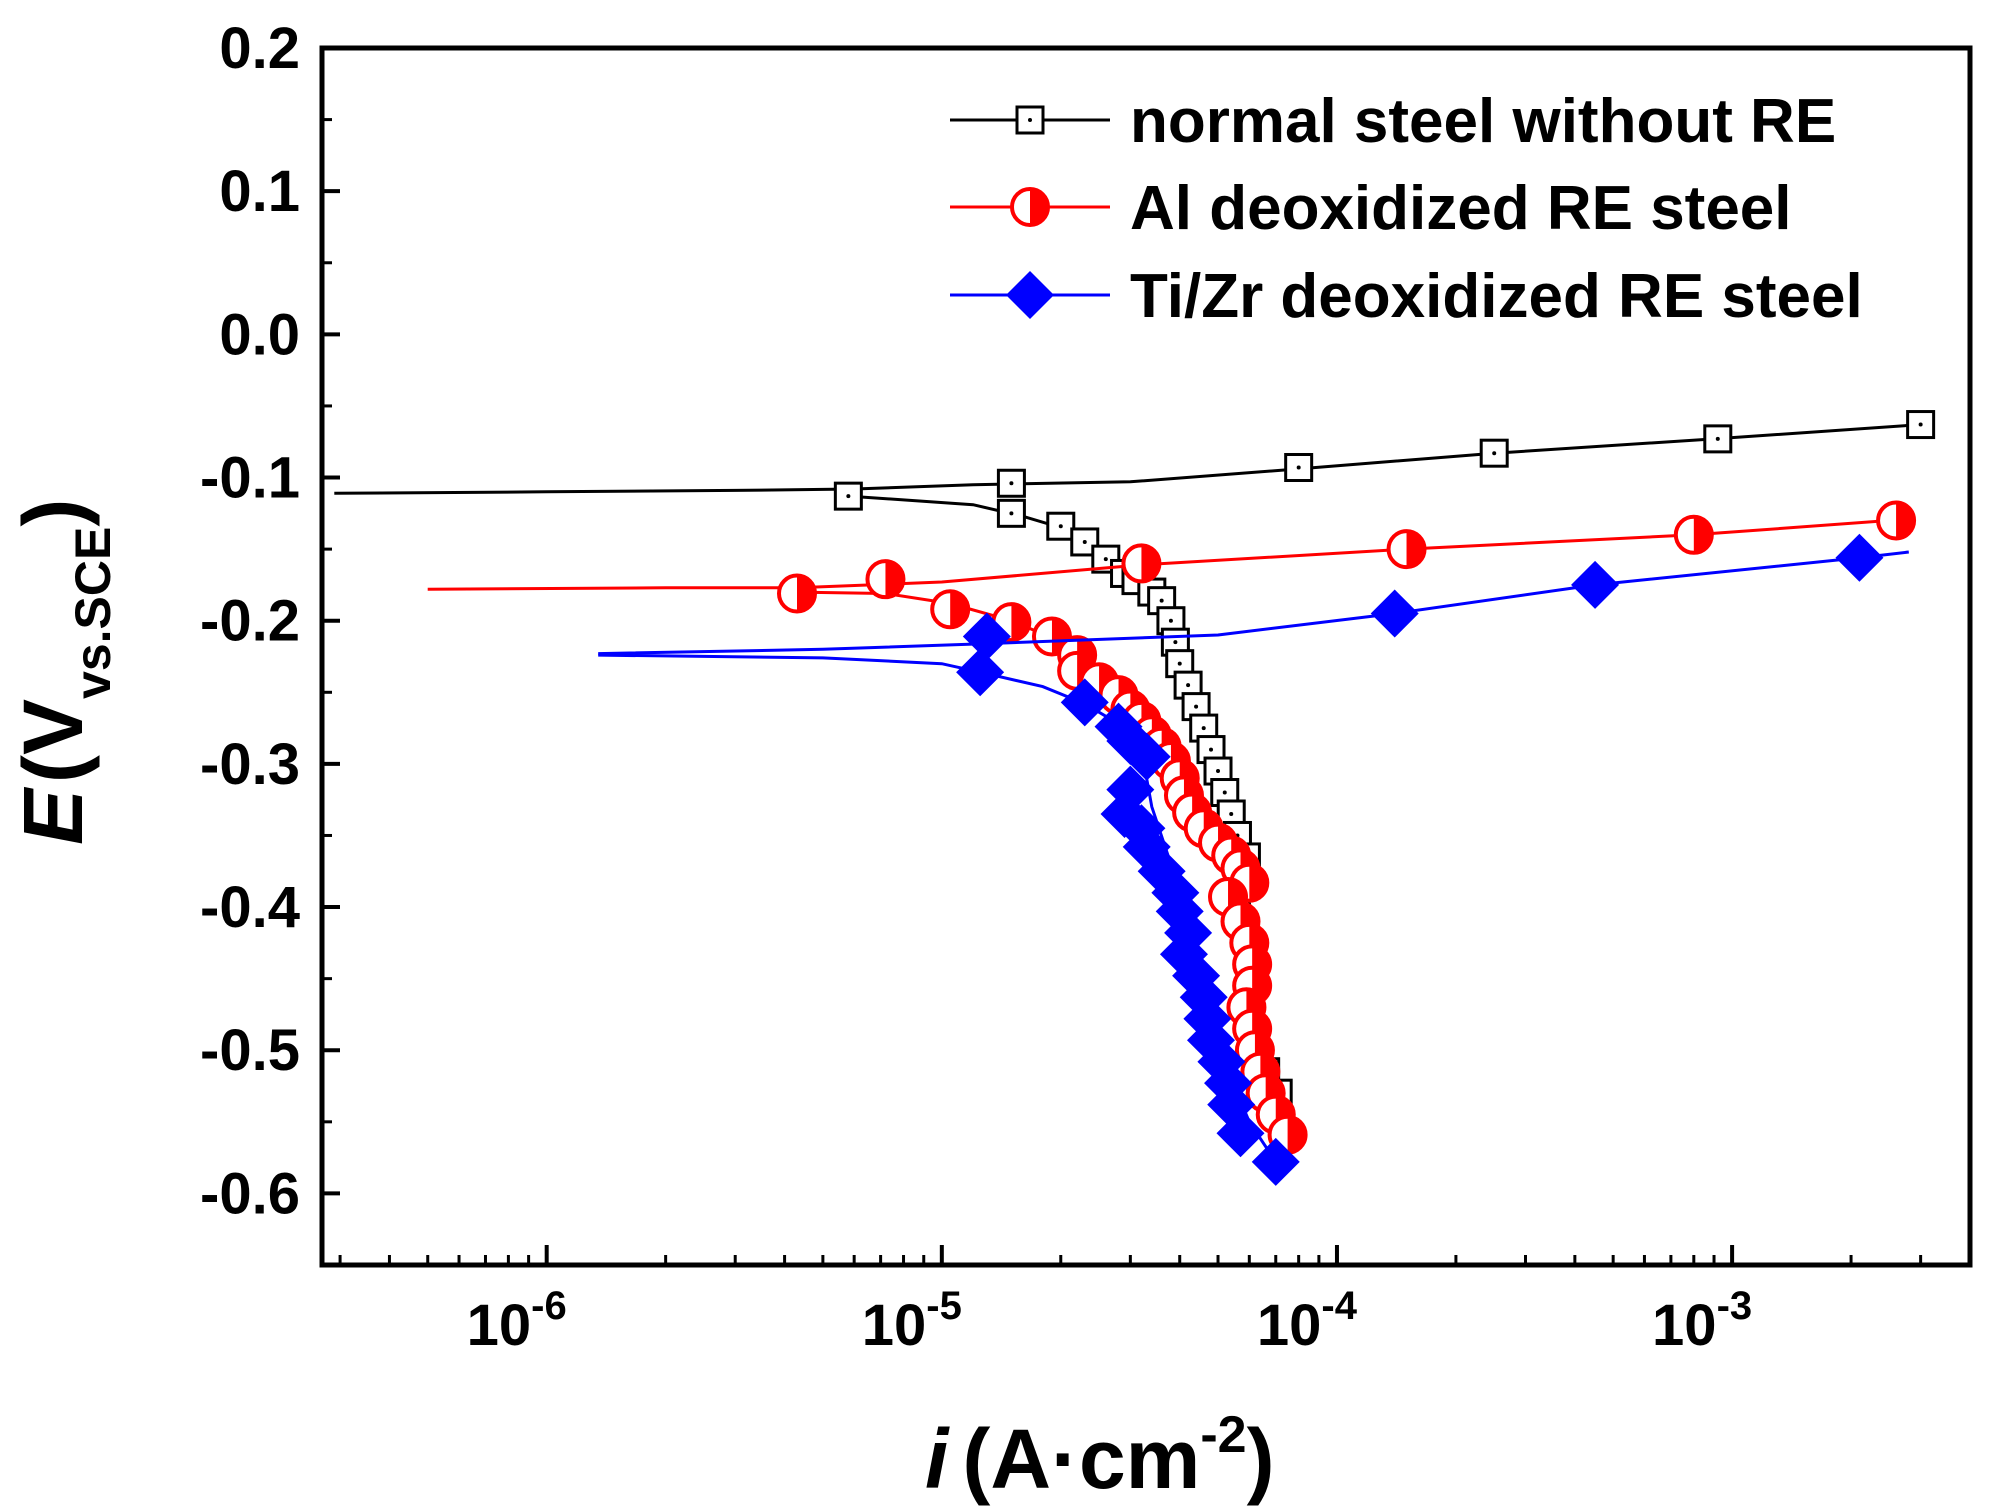  I want to click on y-tick-label: -0.2, so click(250, 621).